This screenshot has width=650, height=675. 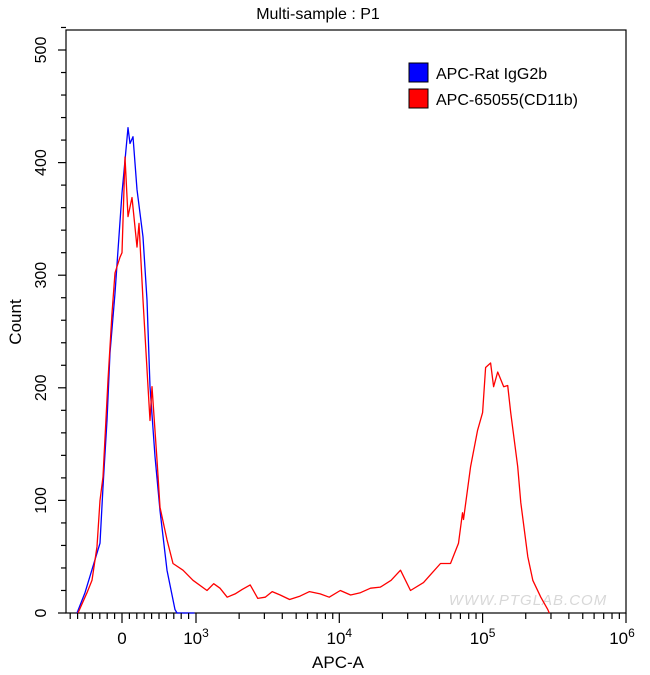 I want to click on x-axis-label: APC-A, so click(x=338, y=662).